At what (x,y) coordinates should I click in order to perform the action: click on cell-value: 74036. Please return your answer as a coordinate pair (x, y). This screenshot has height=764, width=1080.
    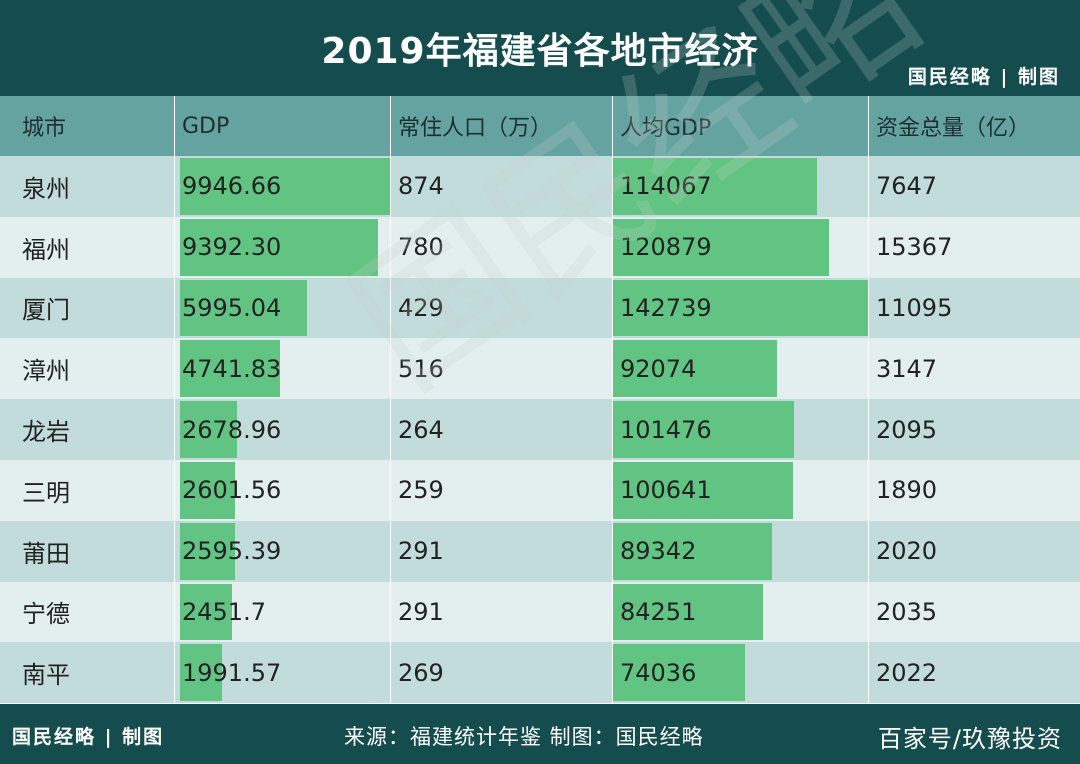
    Looking at the image, I should click on (658, 672).